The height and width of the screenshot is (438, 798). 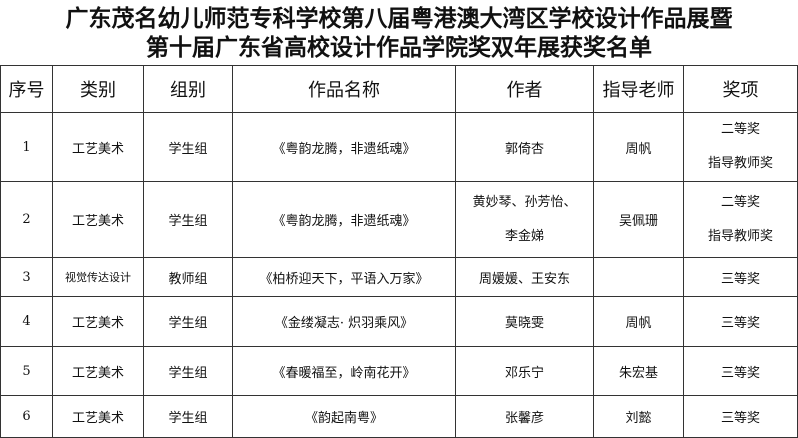 I want to click on table-cell: 1, so click(x=26, y=147).